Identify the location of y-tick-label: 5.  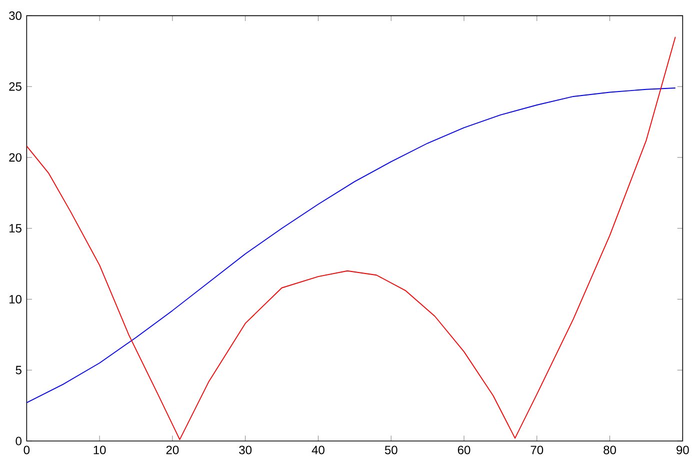
(19, 370).